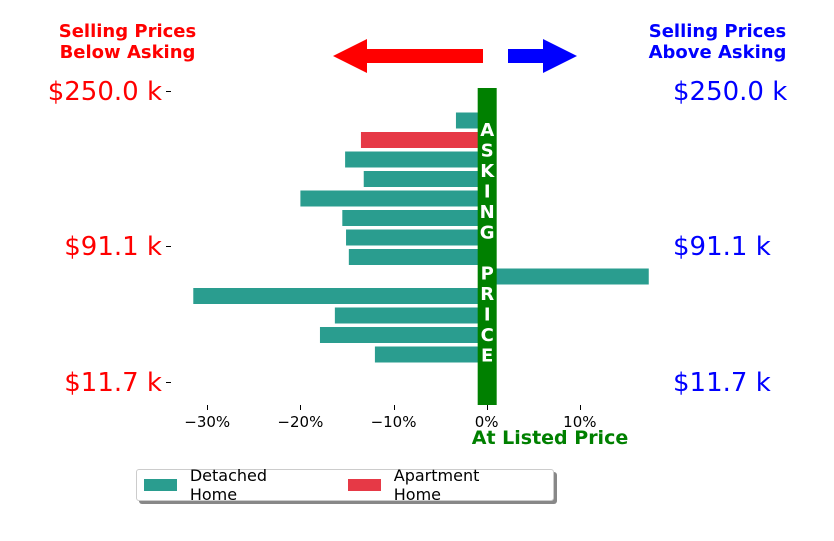 This screenshot has width=834, height=541. Describe the element at coordinates (722, 383) in the screenshot. I see `y-label-right-bottom: $11.7 k` at that location.